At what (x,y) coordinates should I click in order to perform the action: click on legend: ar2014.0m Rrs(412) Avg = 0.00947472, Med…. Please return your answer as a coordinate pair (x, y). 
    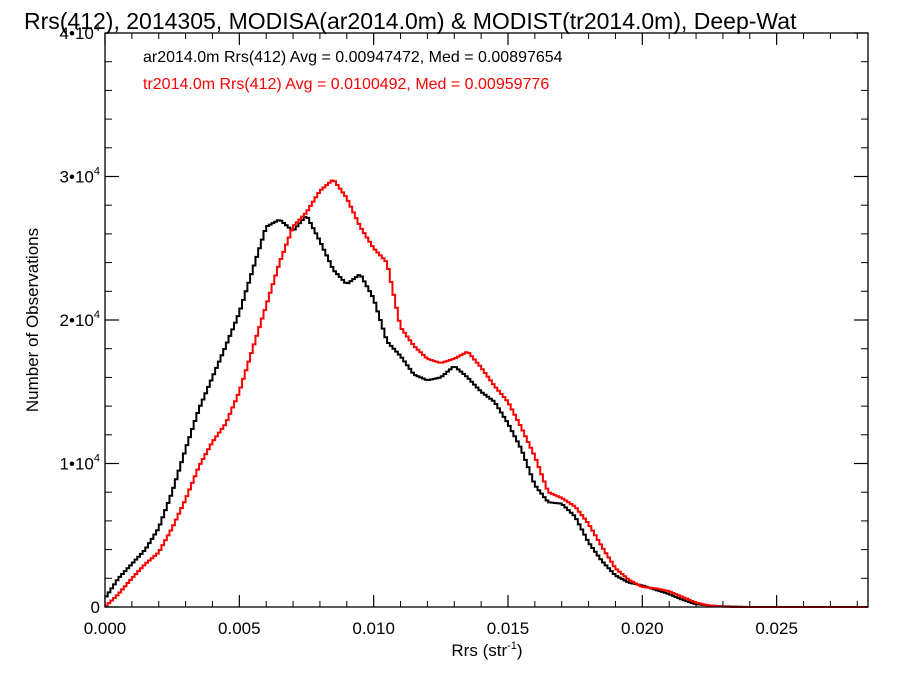
    Looking at the image, I should click on (353, 71).